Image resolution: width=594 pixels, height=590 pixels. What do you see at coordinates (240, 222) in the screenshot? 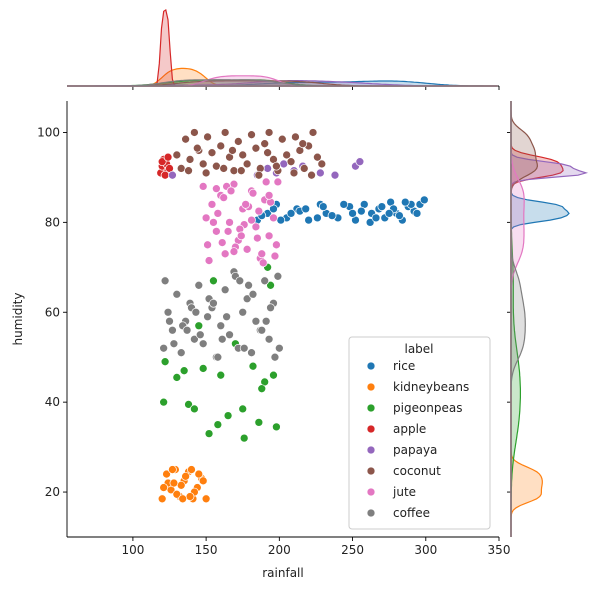
I see `series-jute` at bounding box center [240, 222].